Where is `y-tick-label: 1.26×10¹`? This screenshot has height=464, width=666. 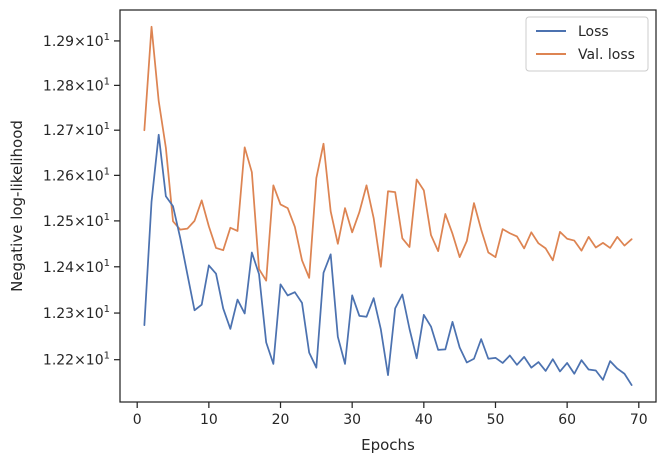
y-tick-label: 1.26×10¹ is located at coordinates (76, 175).